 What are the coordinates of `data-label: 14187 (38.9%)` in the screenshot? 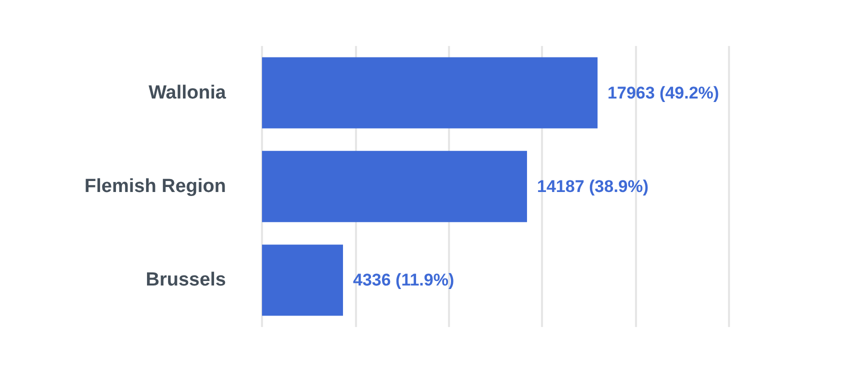 It's located at (593, 186).